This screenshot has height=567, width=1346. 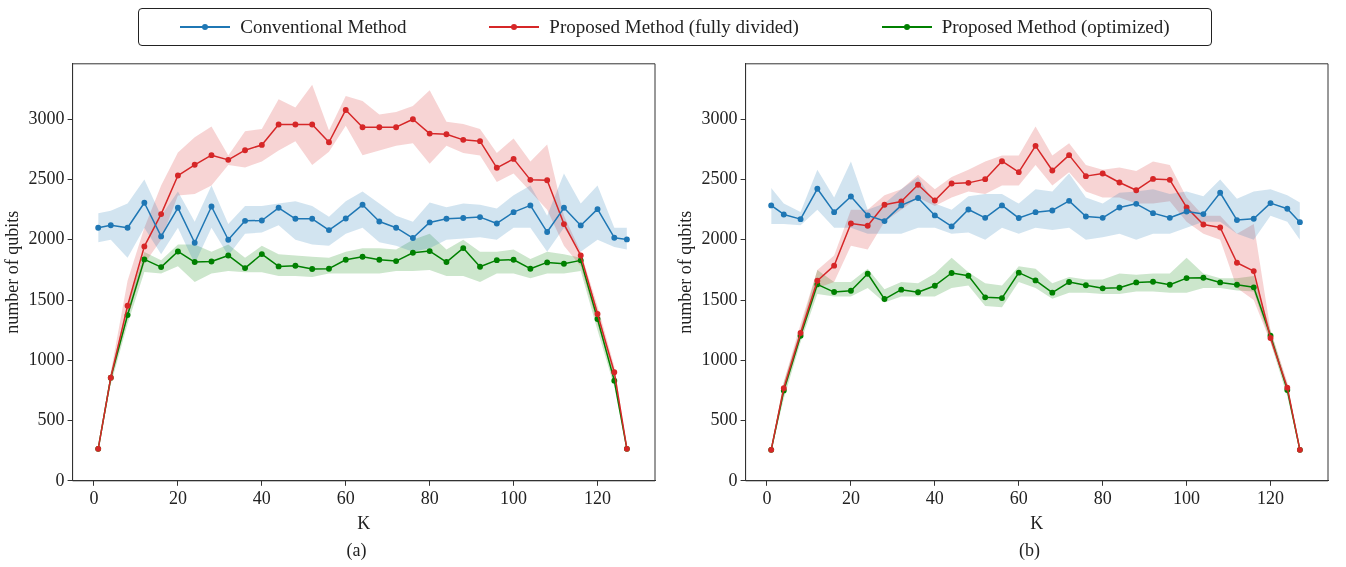 What do you see at coordinates (323, 27) in the screenshot?
I see `legend-label: Conventional Method` at bounding box center [323, 27].